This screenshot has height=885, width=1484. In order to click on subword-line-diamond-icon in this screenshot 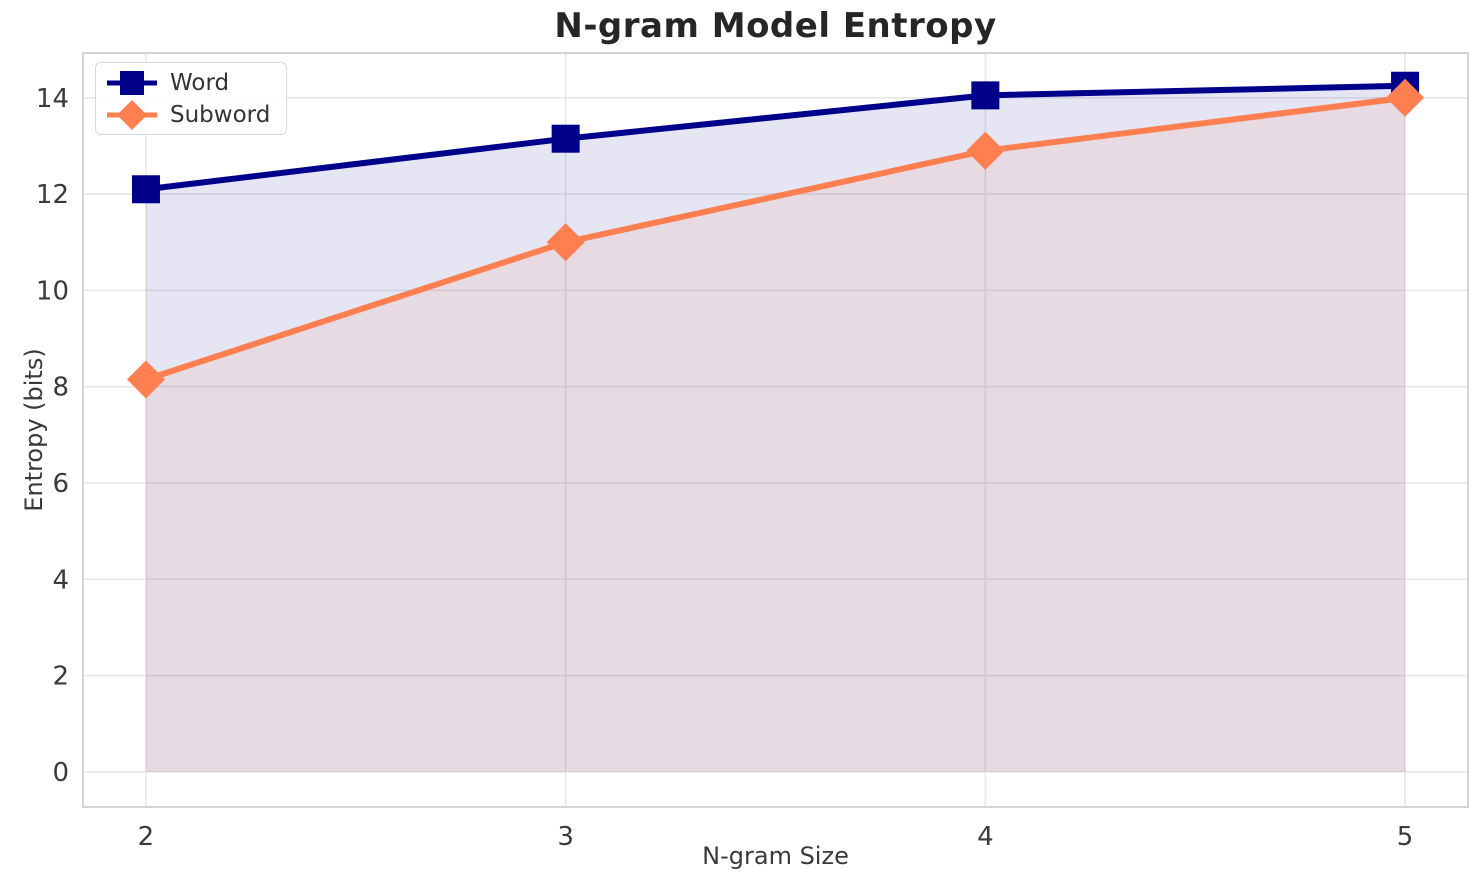, I will do `click(132, 114)`.